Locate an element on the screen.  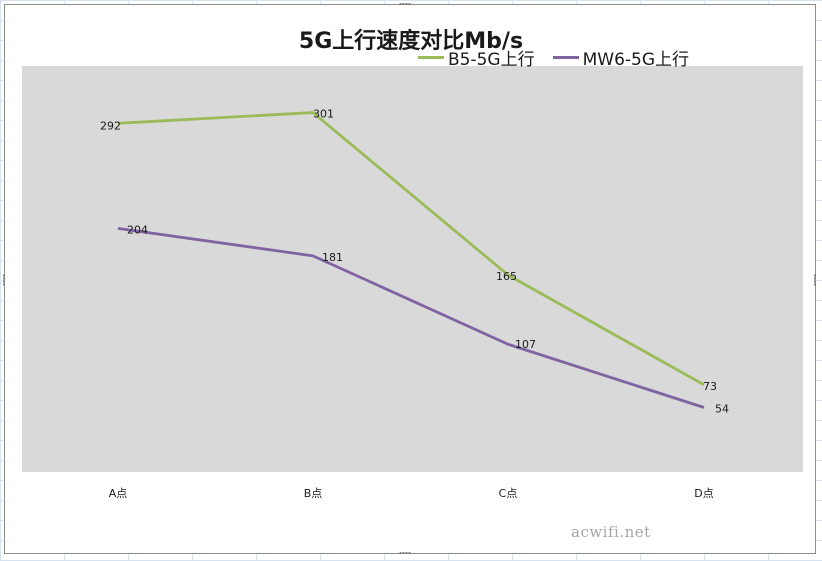
resize-handle-left is located at coordinates (4, 280).